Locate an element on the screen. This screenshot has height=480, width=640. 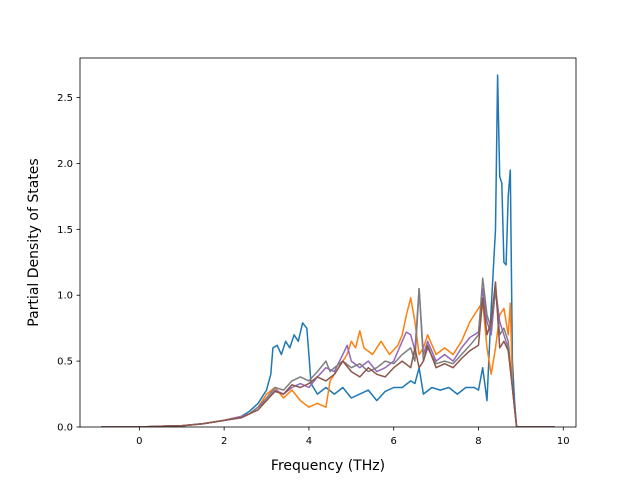
x-tick-label: 4 is located at coordinates (309, 441).